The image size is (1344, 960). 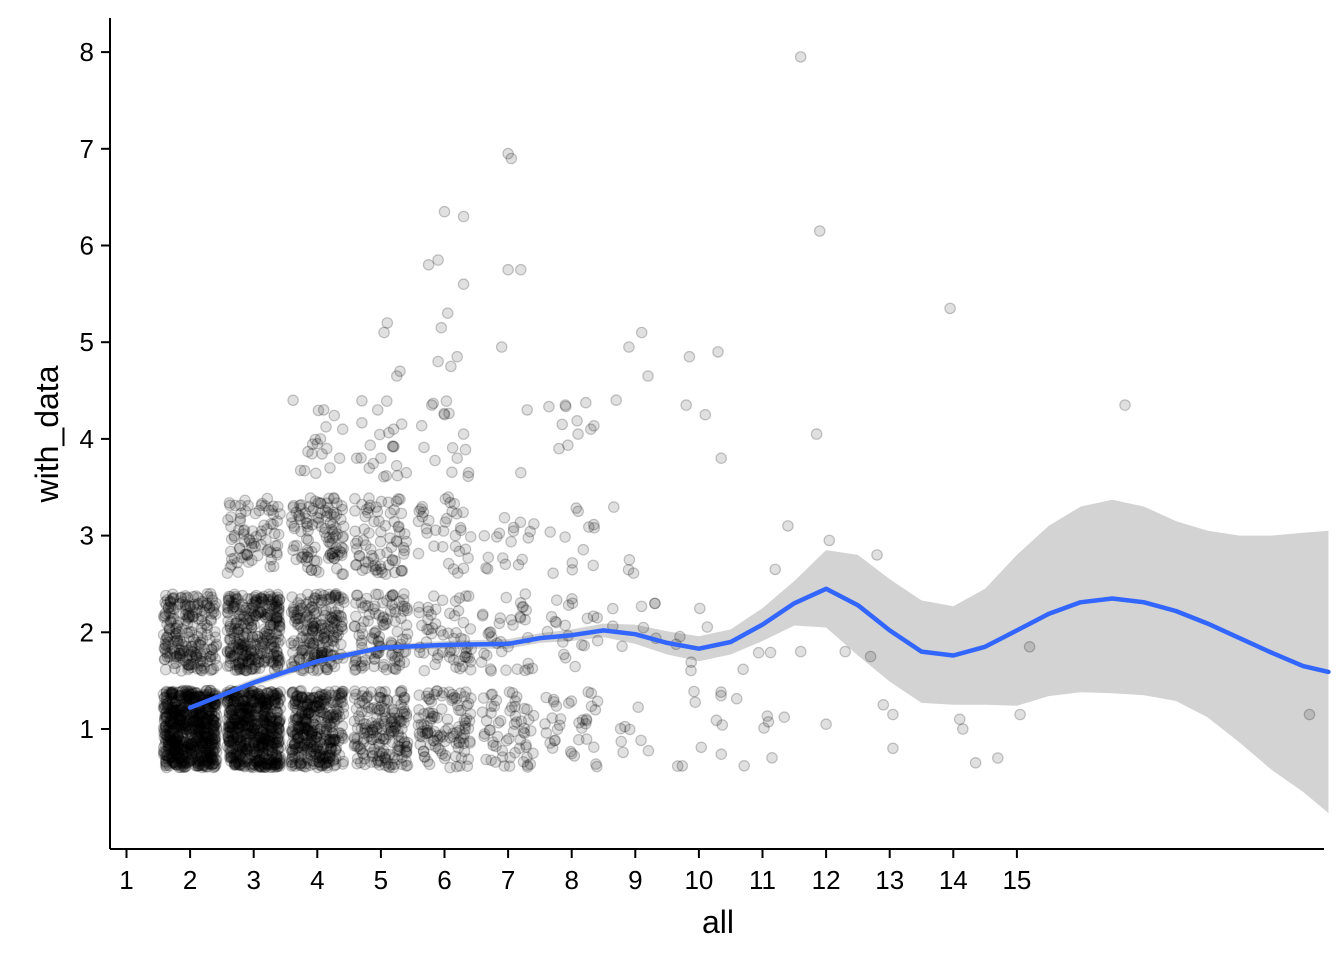 What do you see at coordinates (190, 880) in the screenshot?
I see `x-tick-label: 2` at bounding box center [190, 880].